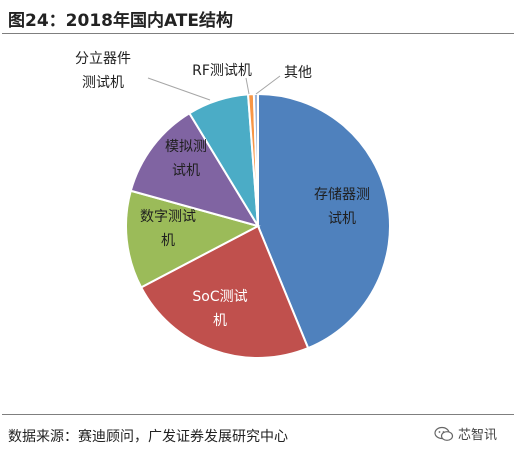 This screenshot has height=459, width=516. I want to click on slice-label-line: 数字测试, so click(168, 217).